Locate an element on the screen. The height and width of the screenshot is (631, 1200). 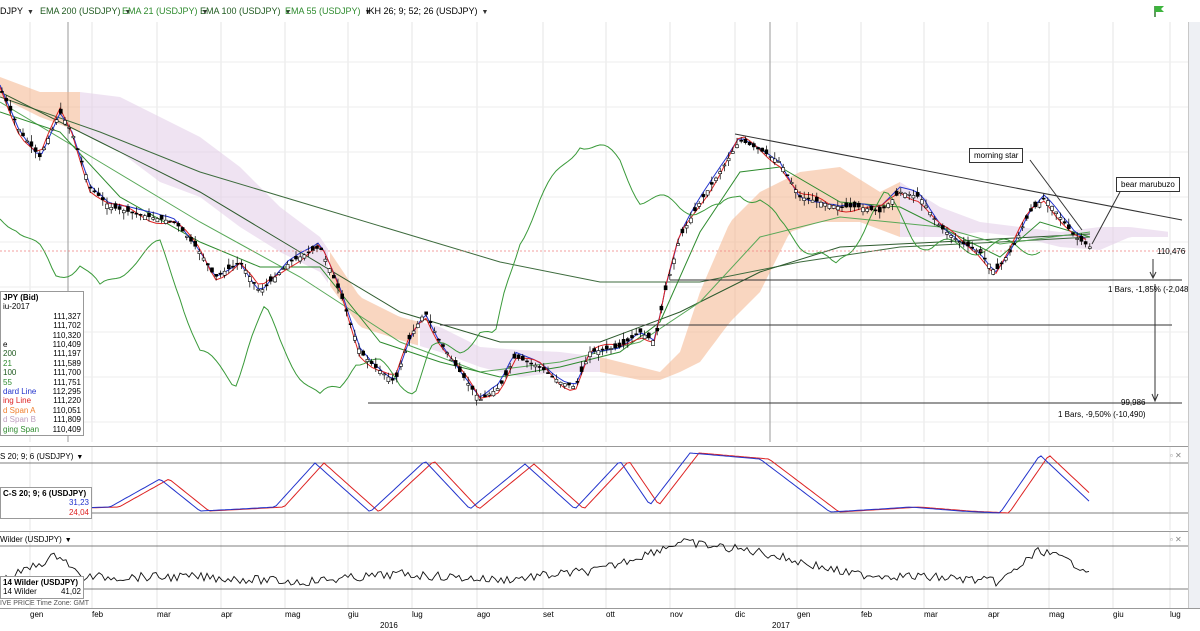
stochastic-panel-buttons: ▫ ✕ is located at coordinates (1176, 455).